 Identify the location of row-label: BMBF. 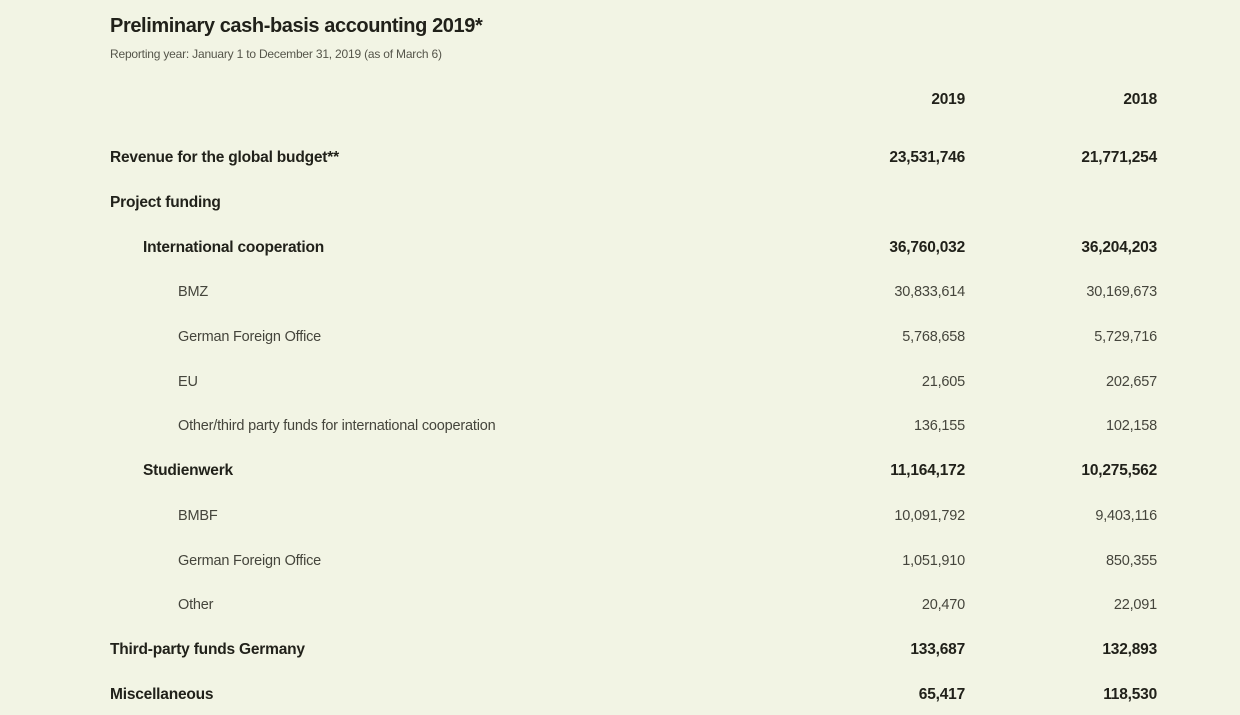
(198, 515).